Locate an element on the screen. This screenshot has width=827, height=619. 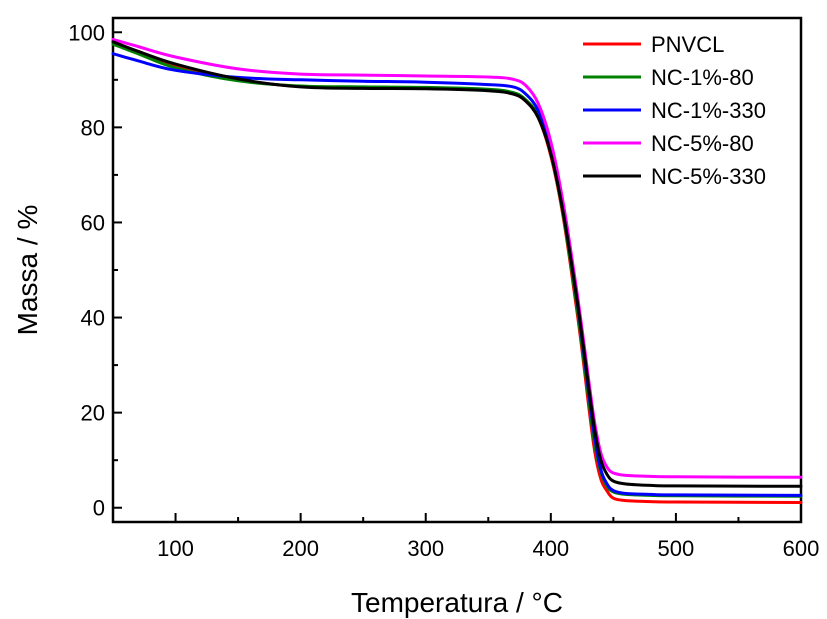
legend-label-pnvcl: PNVCL is located at coordinates (687, 44).